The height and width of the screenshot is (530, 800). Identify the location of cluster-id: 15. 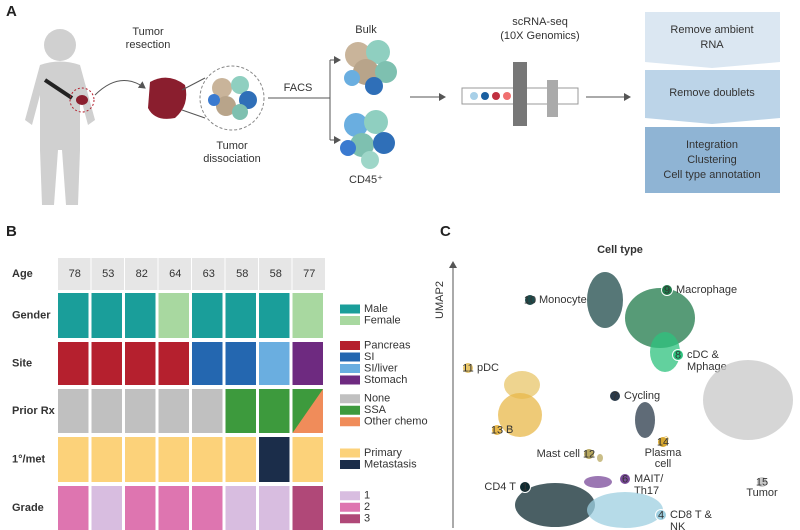
(762, 482).